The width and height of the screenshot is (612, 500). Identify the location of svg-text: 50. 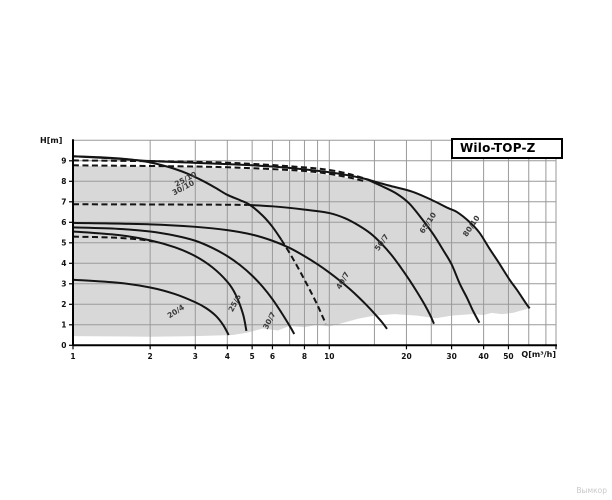
(508, 356).